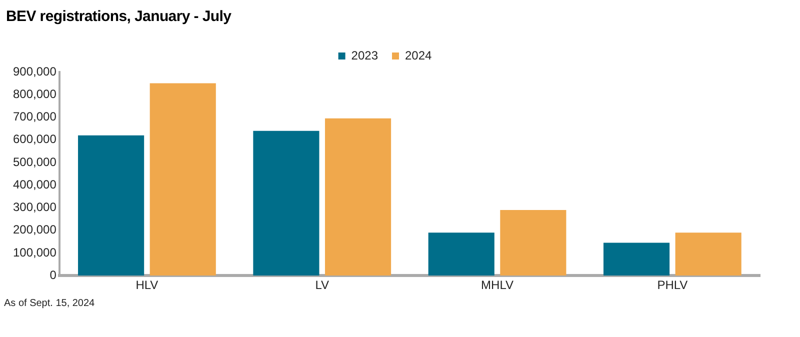  I want to click on y-tick-label: 700,000, so click(34, 117).